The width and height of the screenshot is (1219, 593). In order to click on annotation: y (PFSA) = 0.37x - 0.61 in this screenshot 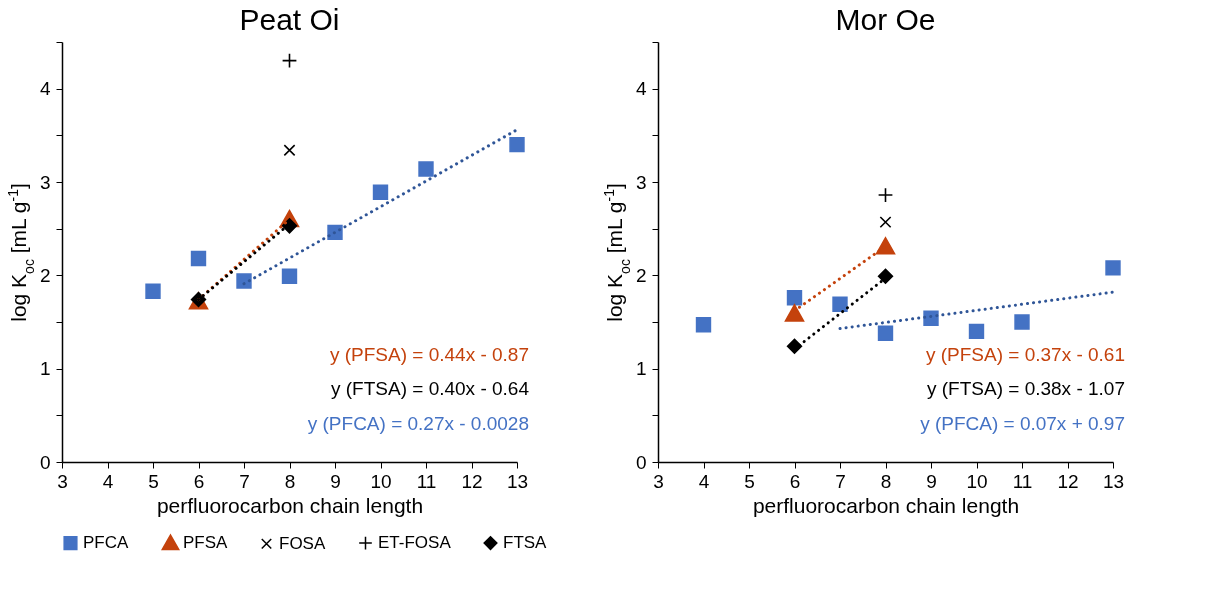, I will do `click(1025, 354)`.